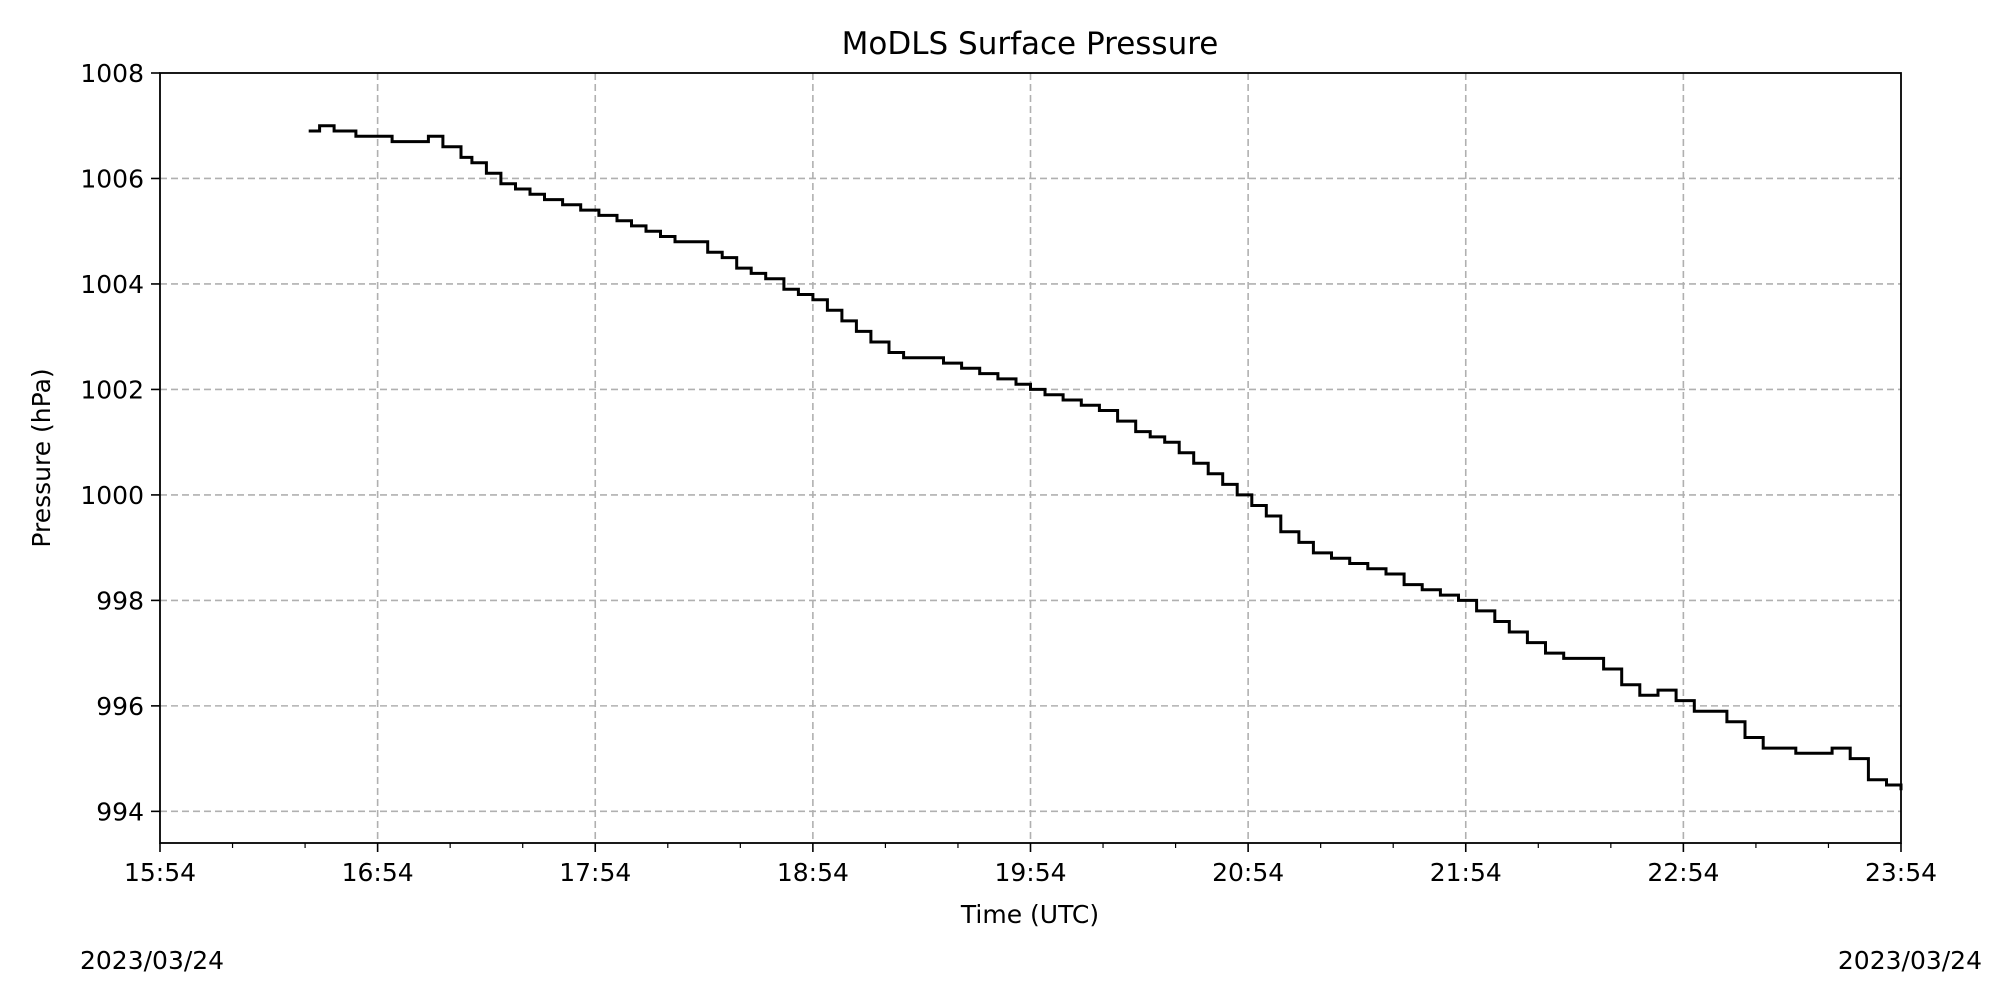  Describe the element at coordinates (41, 457) in the screenshot. I see `y-axis-label: Pressure (hPa)` at that location.